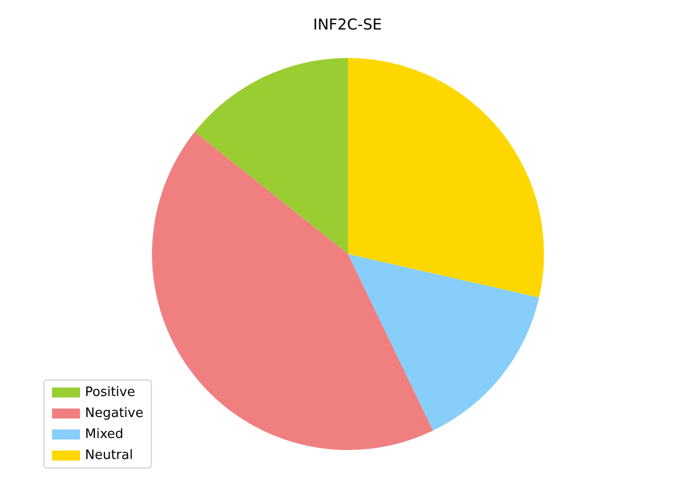 The height and width of the screenshot is (494, 695). Describe the element at coordinates (114, 413) in the screenshot. I see `legend-label: Negative` at that location.